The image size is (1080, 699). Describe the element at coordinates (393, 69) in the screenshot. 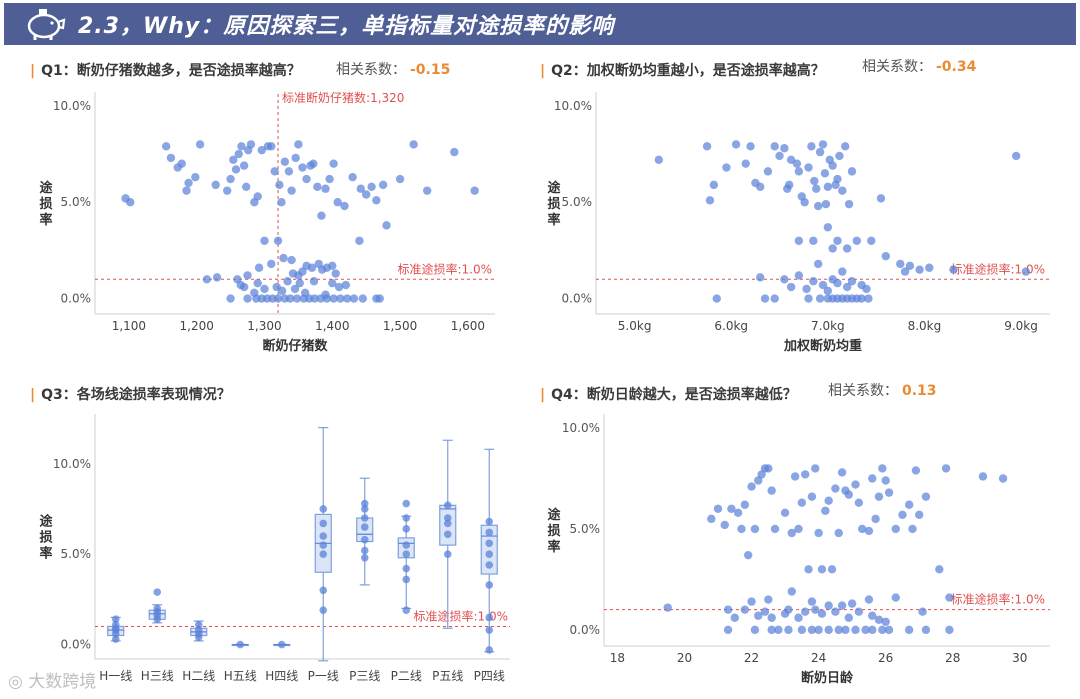

I see `q1-correlation: 相关系数： -0.15` at that location.